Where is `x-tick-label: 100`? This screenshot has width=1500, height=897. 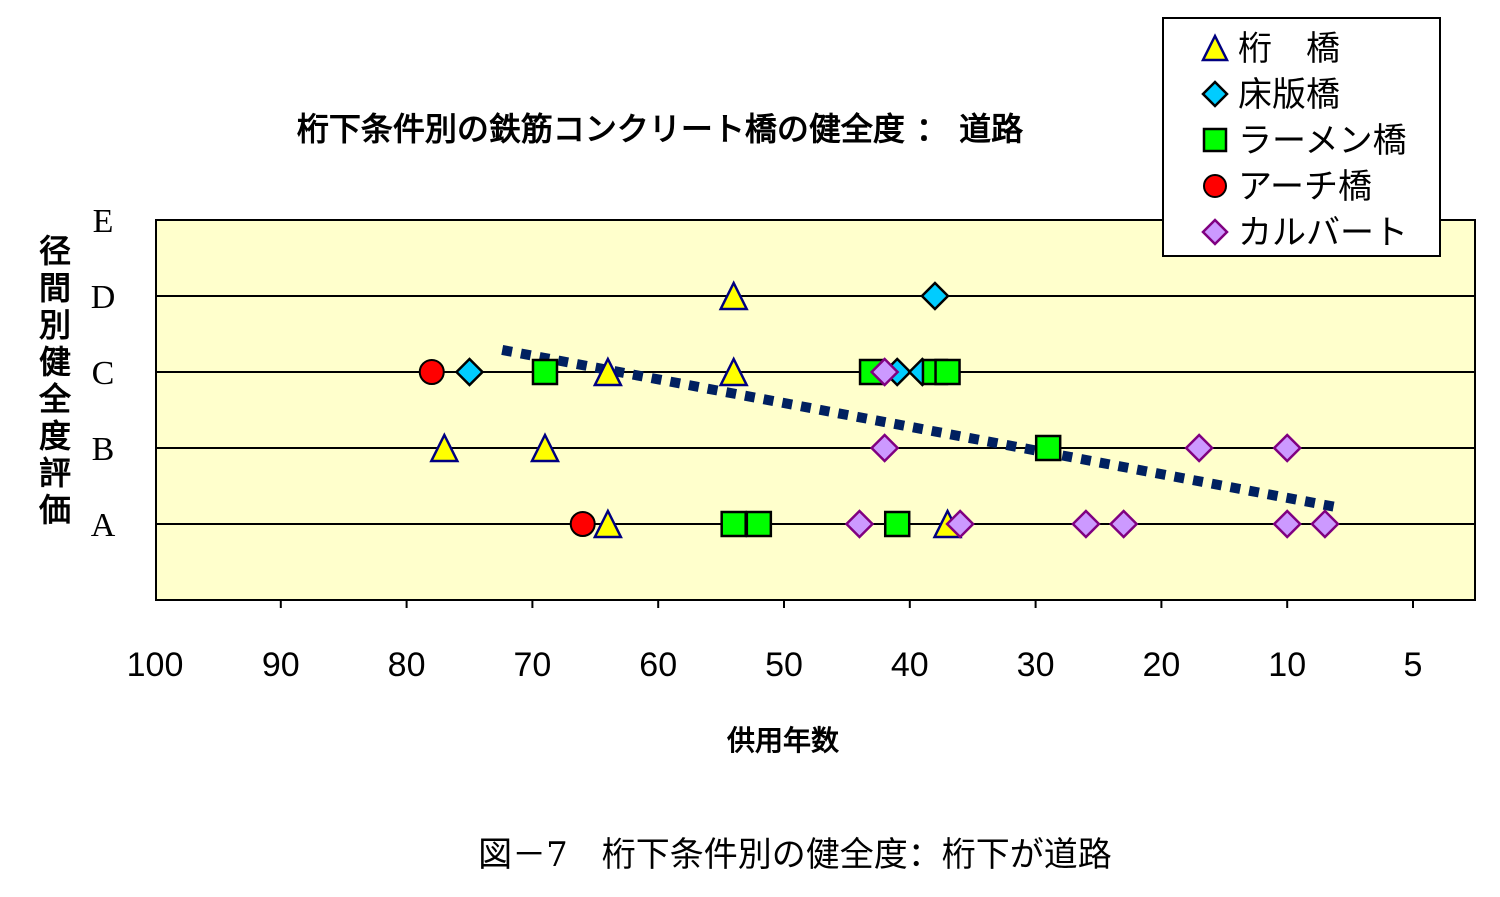 x-tick-label: 100 is located at coordinates (155, 665).